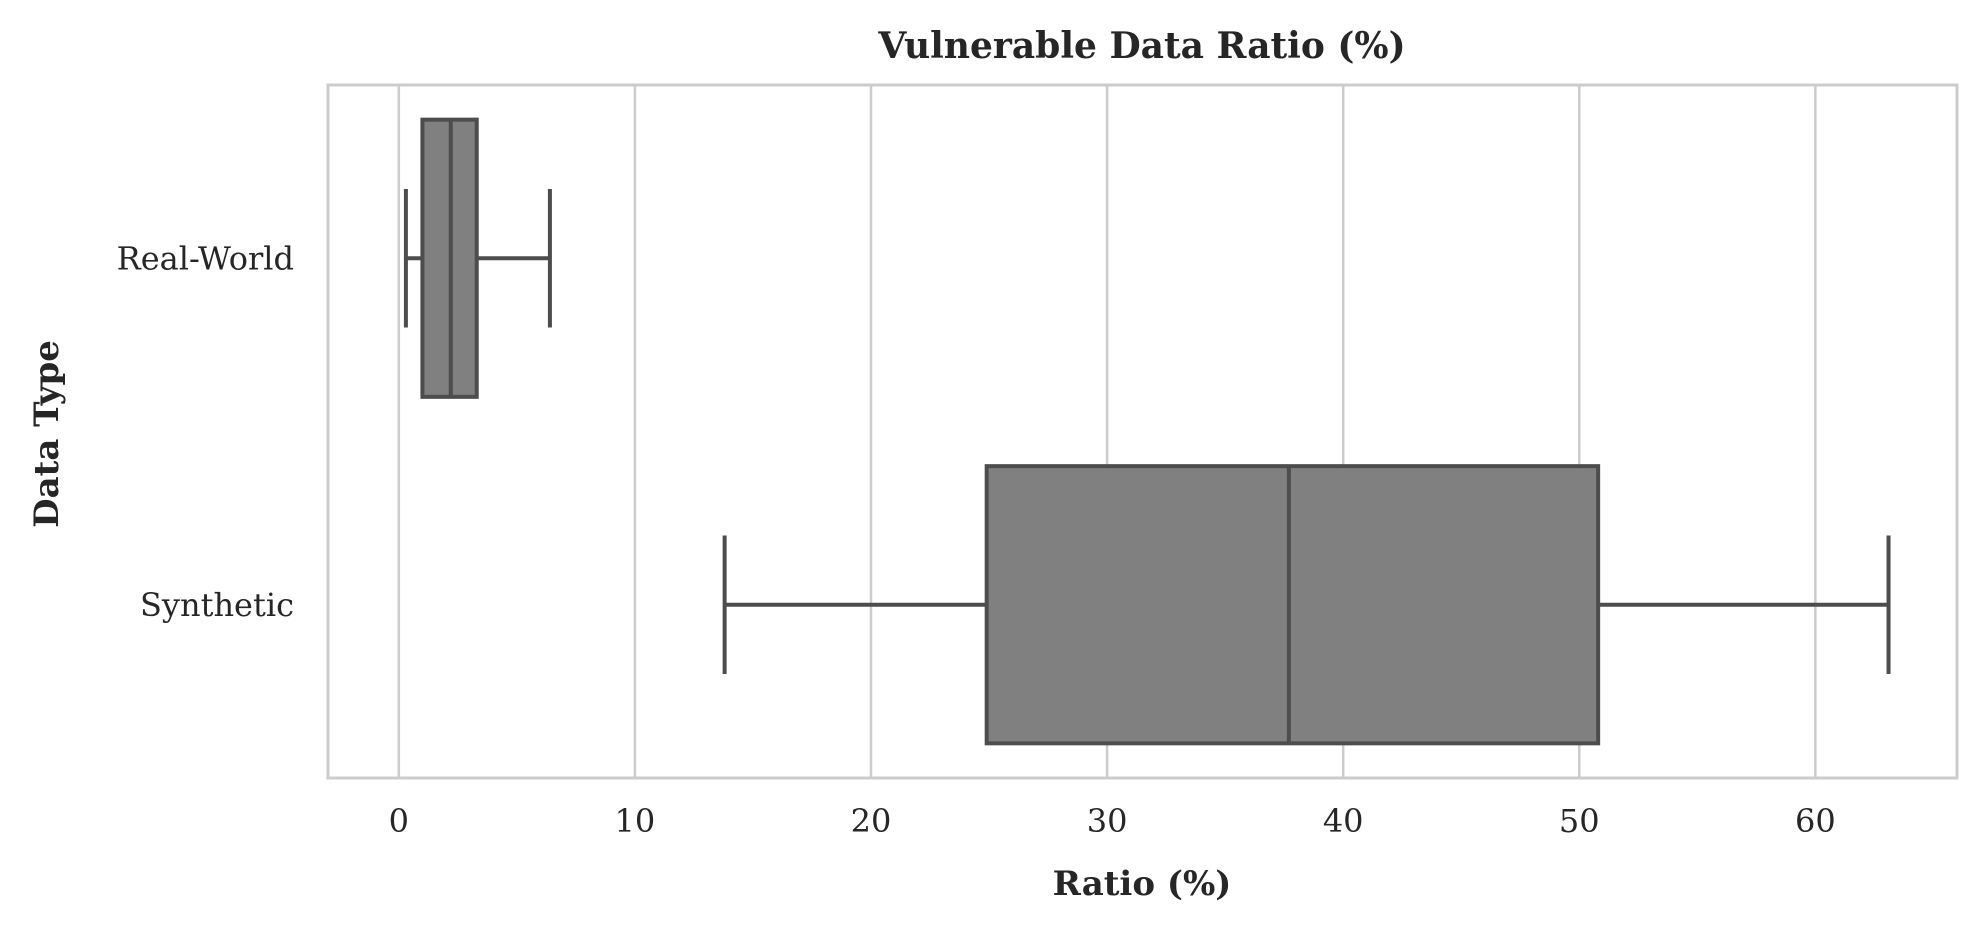  I want to click on y-tick-label: Real-World, so click(205, 258).